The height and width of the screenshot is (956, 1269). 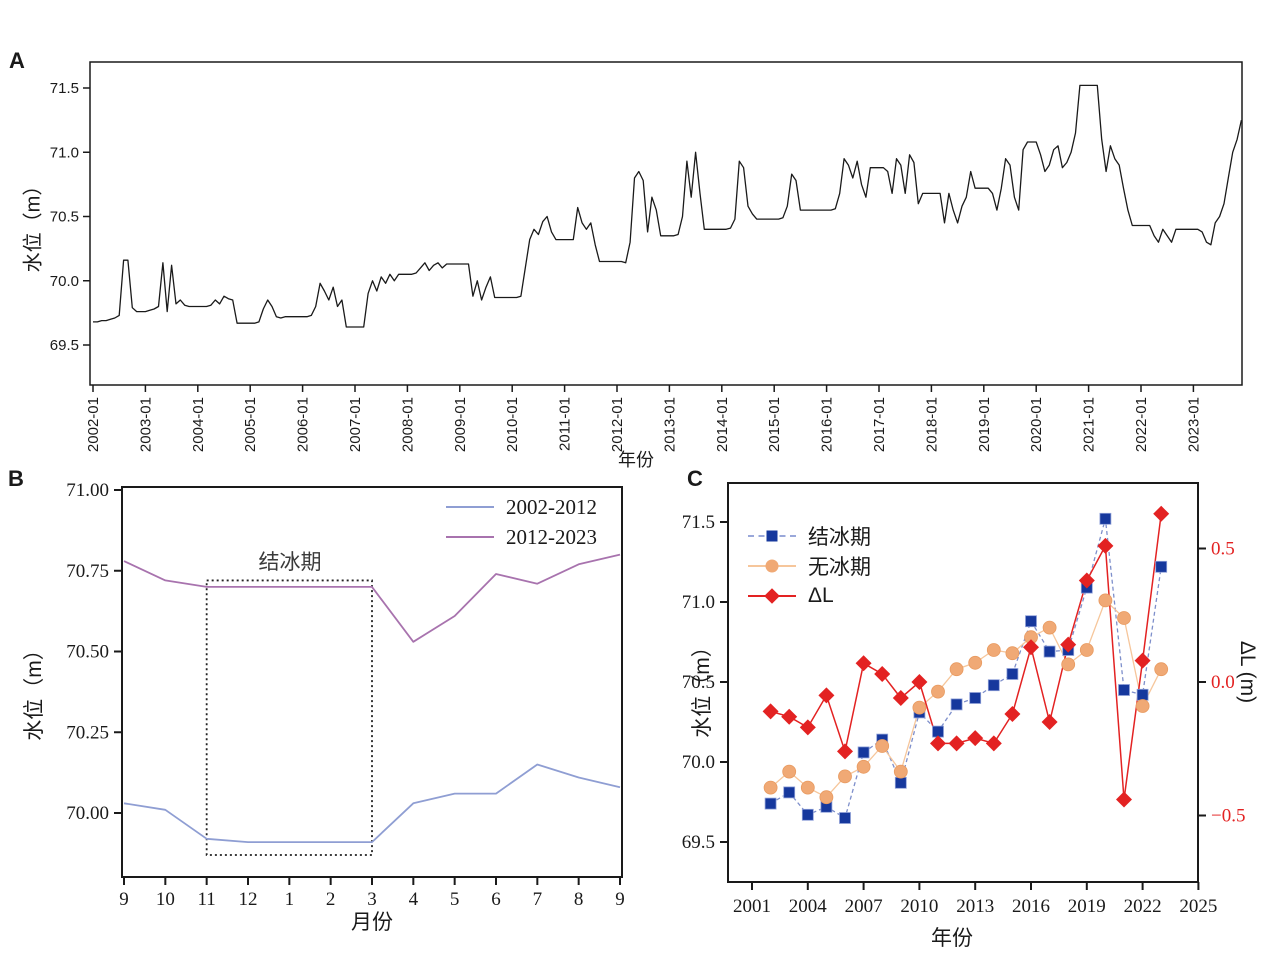 I want to click on x-tick-label: 2010-01, so click(x=512, y=424).